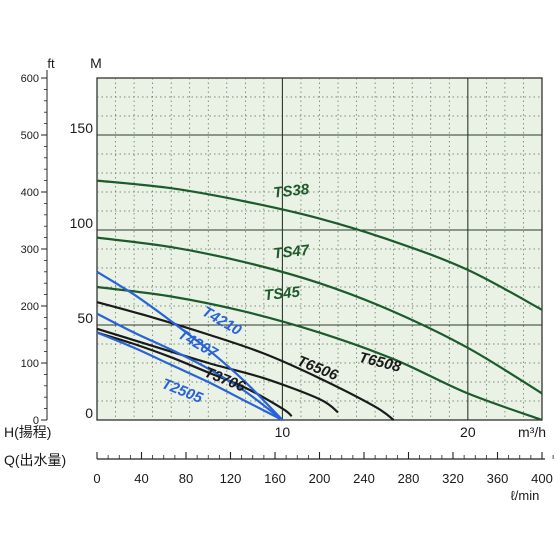 The height and width of the screenshot is (560, 560). What do you see at coordinates (409, 478) in the screenshot?
I see `q-tick-label: 280` at bounding box center [409, 478].